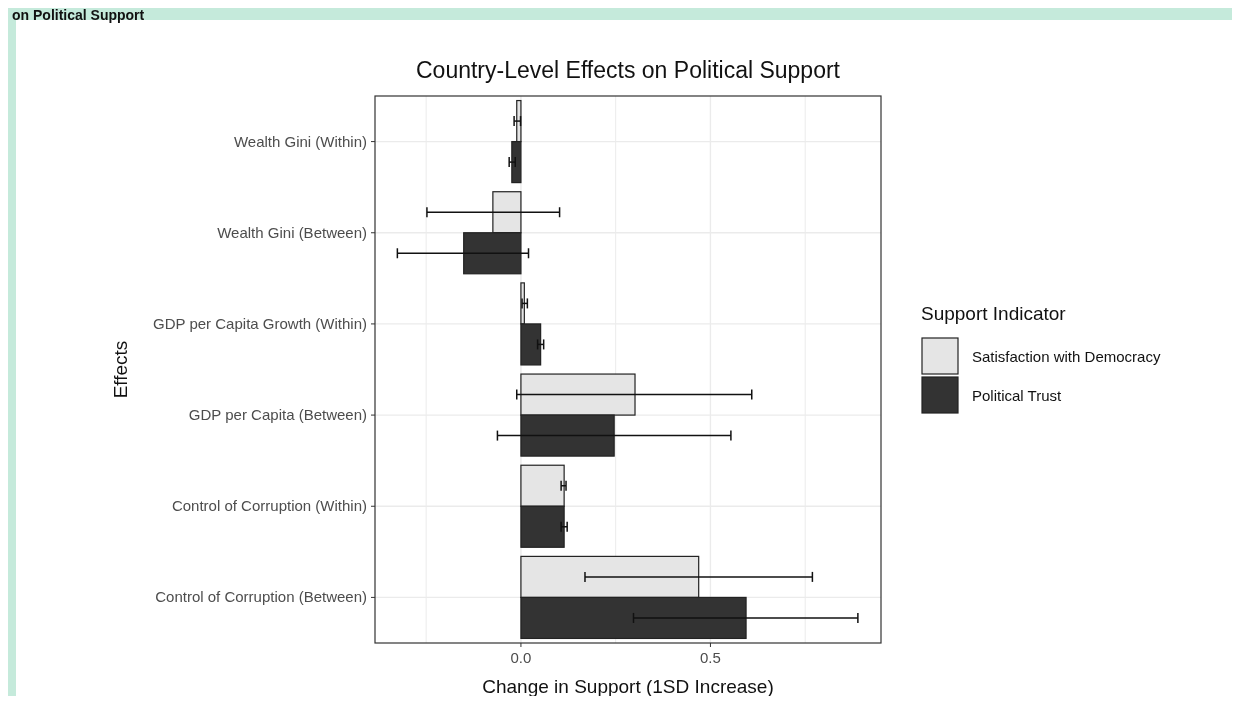 The height and width of the screenshot is (704, 1240). What do you see at coordinates (710, 657) in the screenshot?
I see `x-tick-label: 0.5` at bounding box center [710, 657].